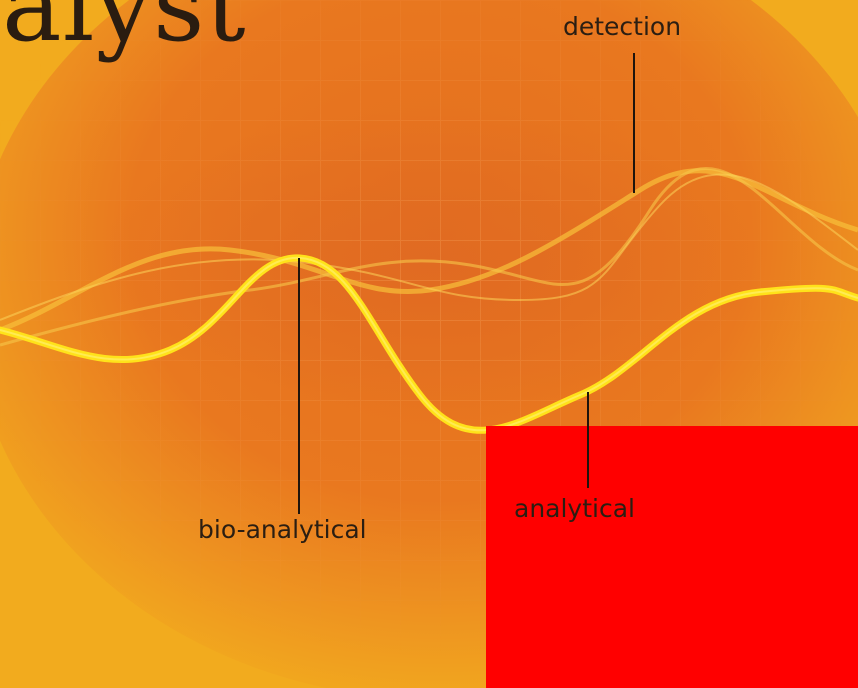 This screenshot has width=858, height=688. What do you see at coordinates (634, 123) in the screenshot?
I see `detection-leader-line` at bounding box center [634, 123].